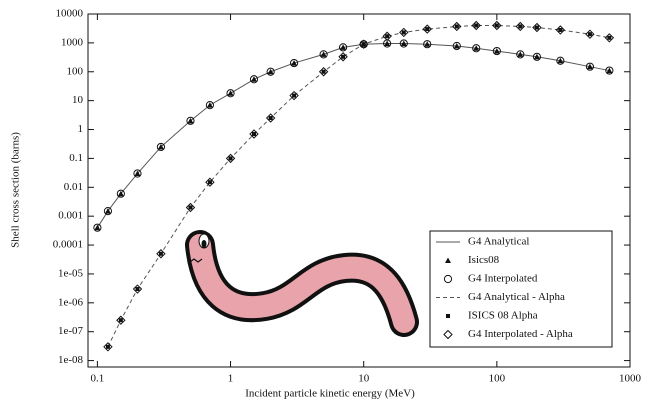  I want to click on worm-illustration, so click(302, 283).